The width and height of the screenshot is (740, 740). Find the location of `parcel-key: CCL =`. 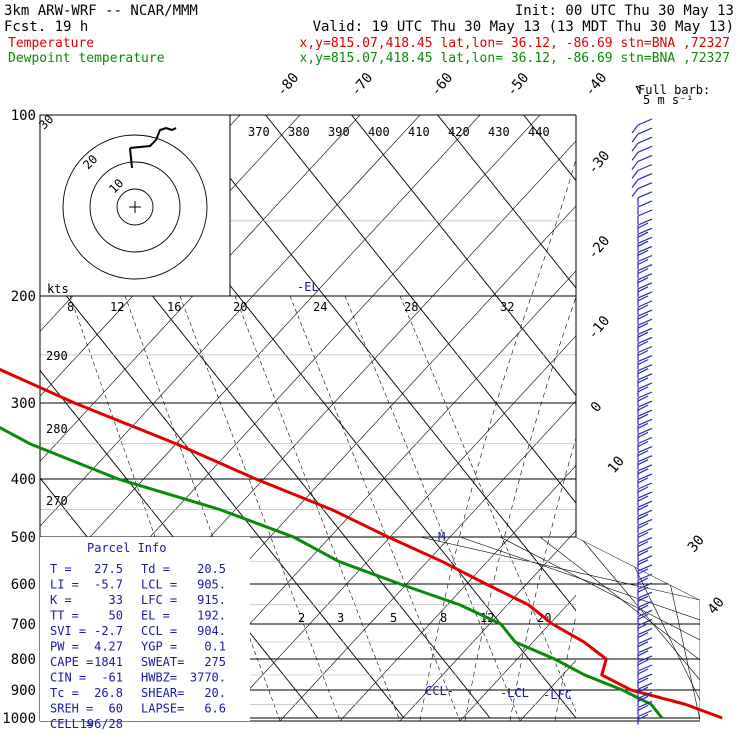

parcel-key: CCL = is located at coordinates (159, 631).